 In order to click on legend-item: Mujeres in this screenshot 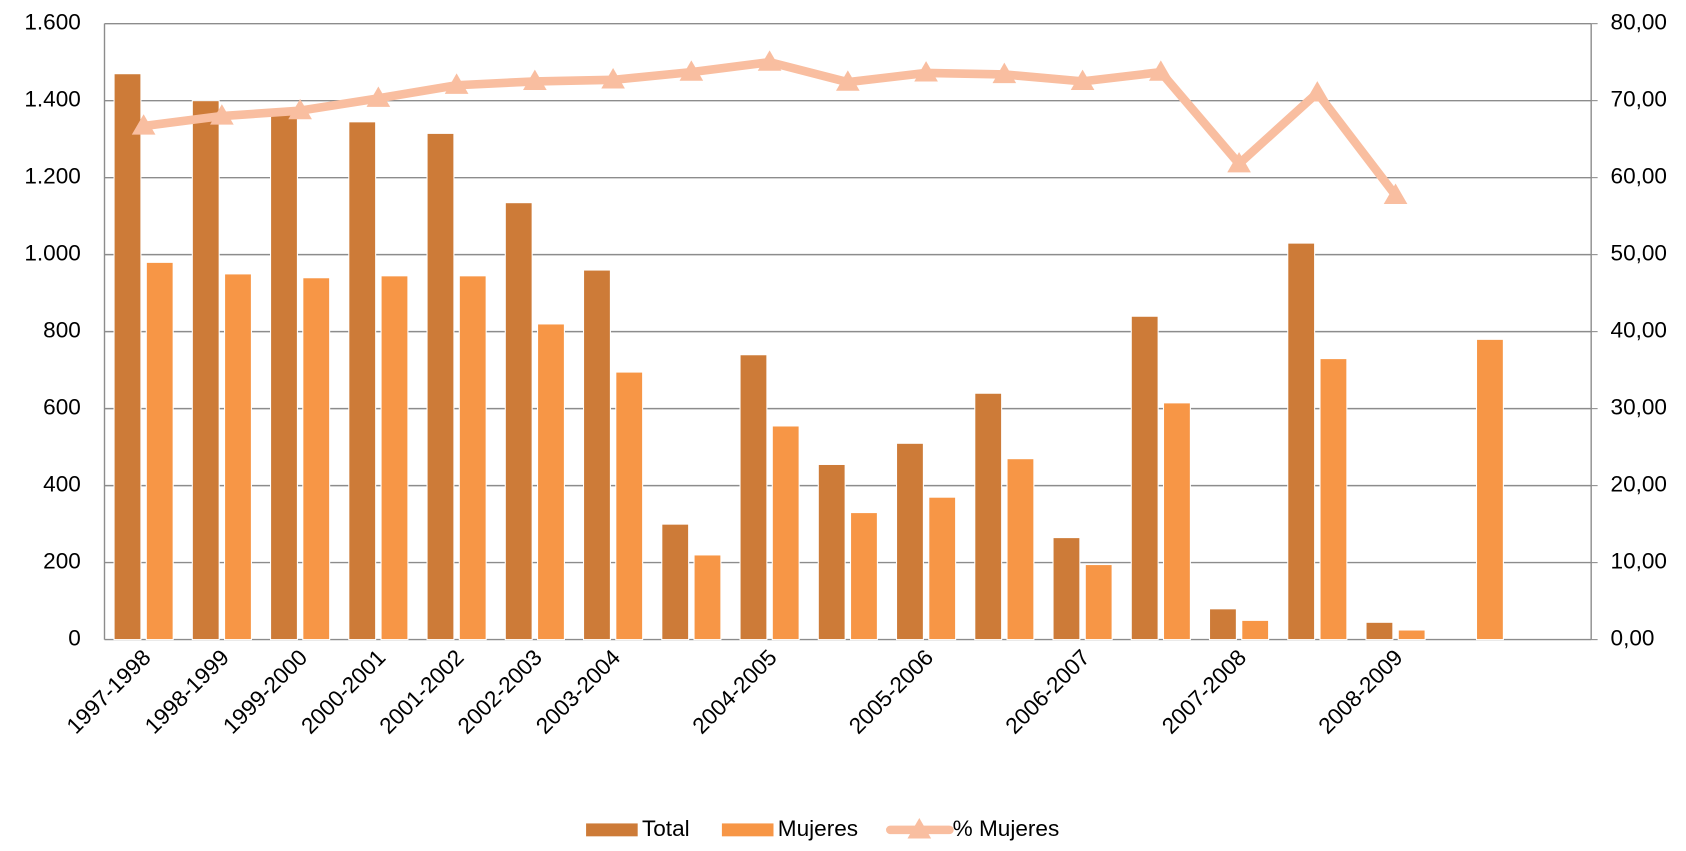, I will do `click(789, 828)`.